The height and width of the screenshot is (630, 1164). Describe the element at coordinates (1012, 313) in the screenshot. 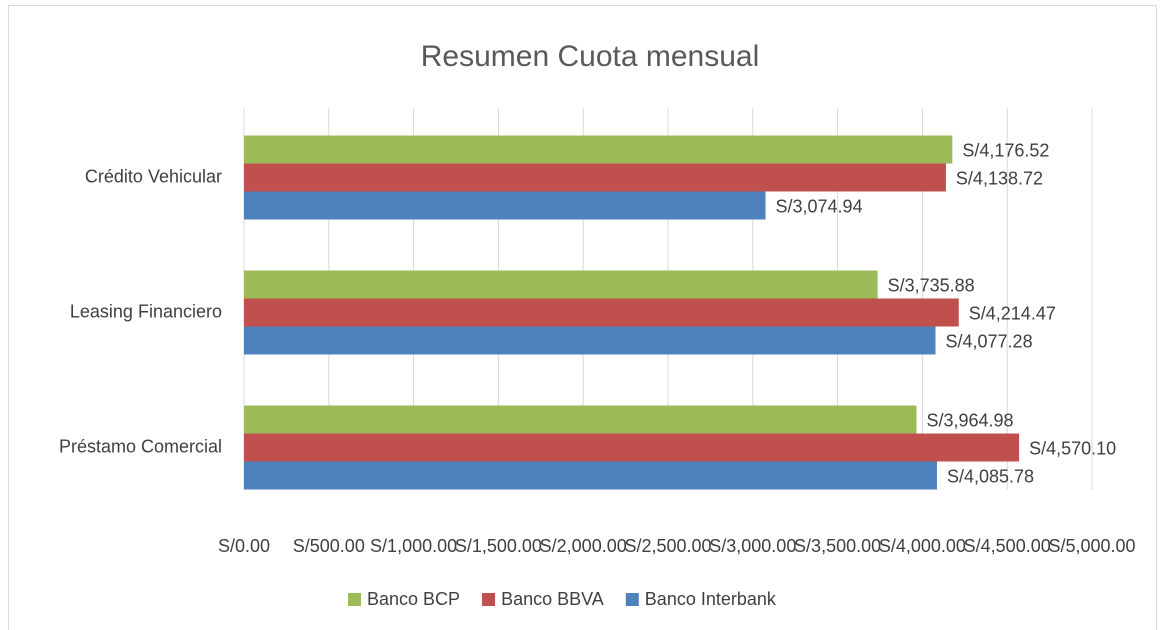

I see `data-label: S/4,214.47` at that location.